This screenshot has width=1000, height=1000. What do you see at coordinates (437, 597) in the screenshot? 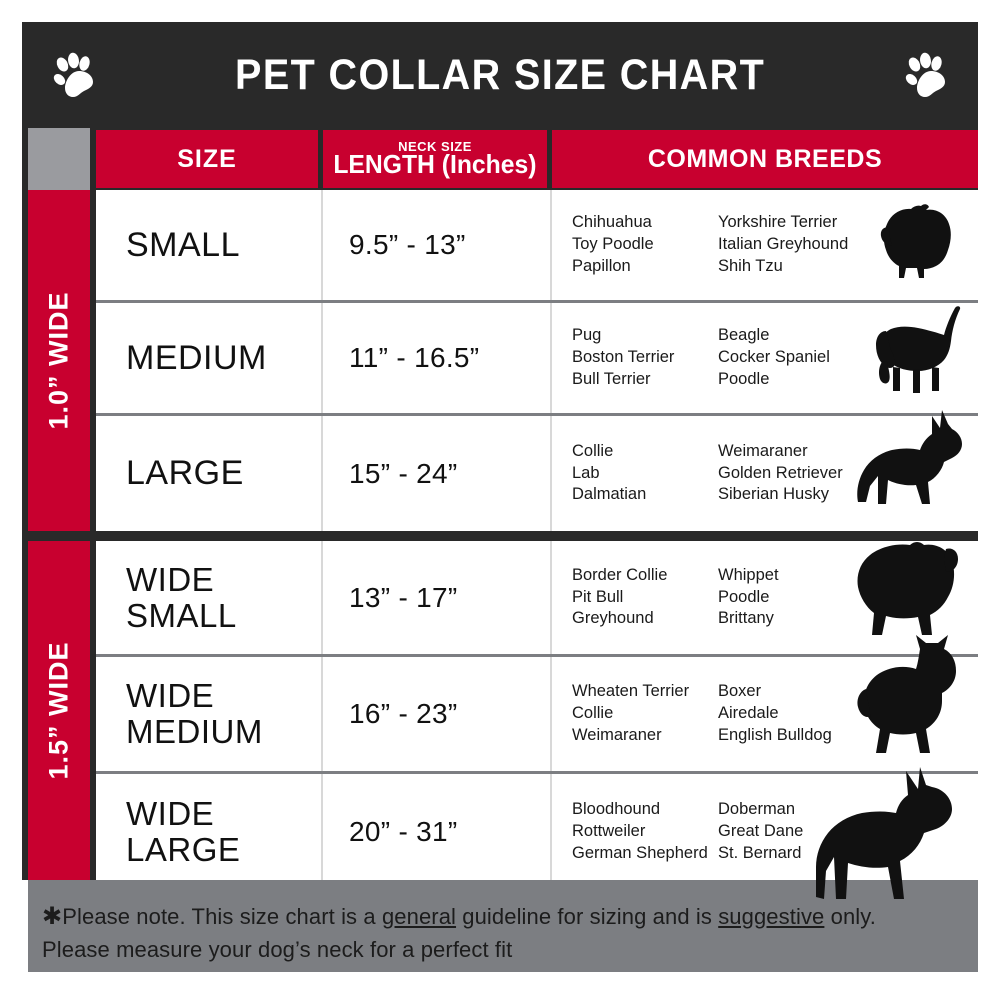
I see `cell-length: 13” - 17”` at bounding box center [437, 597].